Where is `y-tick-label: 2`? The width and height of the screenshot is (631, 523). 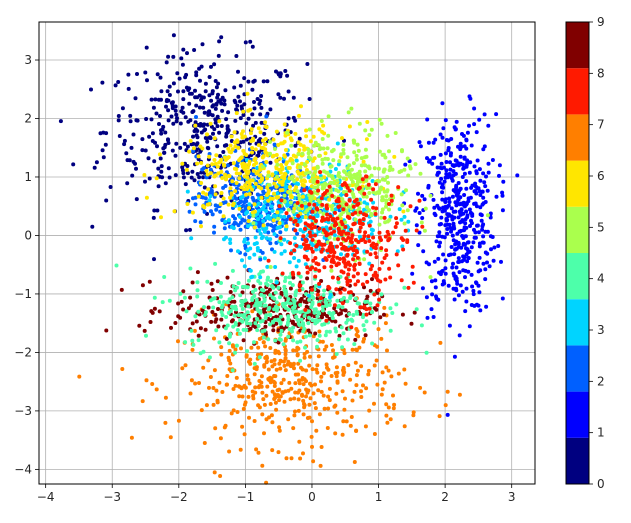 y-tick-label: 2 is located at coordinates (28, 118).